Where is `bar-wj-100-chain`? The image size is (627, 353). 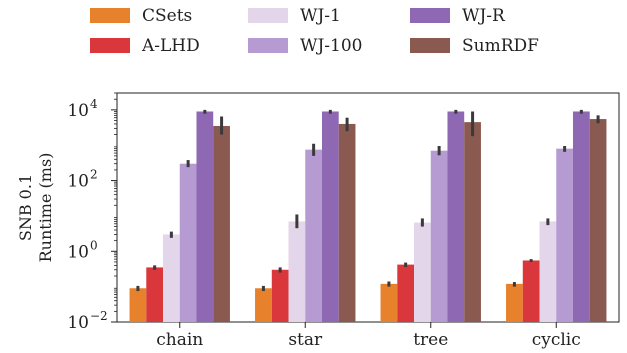 bar-wj-100-chain is located at coordinates (188, 242).